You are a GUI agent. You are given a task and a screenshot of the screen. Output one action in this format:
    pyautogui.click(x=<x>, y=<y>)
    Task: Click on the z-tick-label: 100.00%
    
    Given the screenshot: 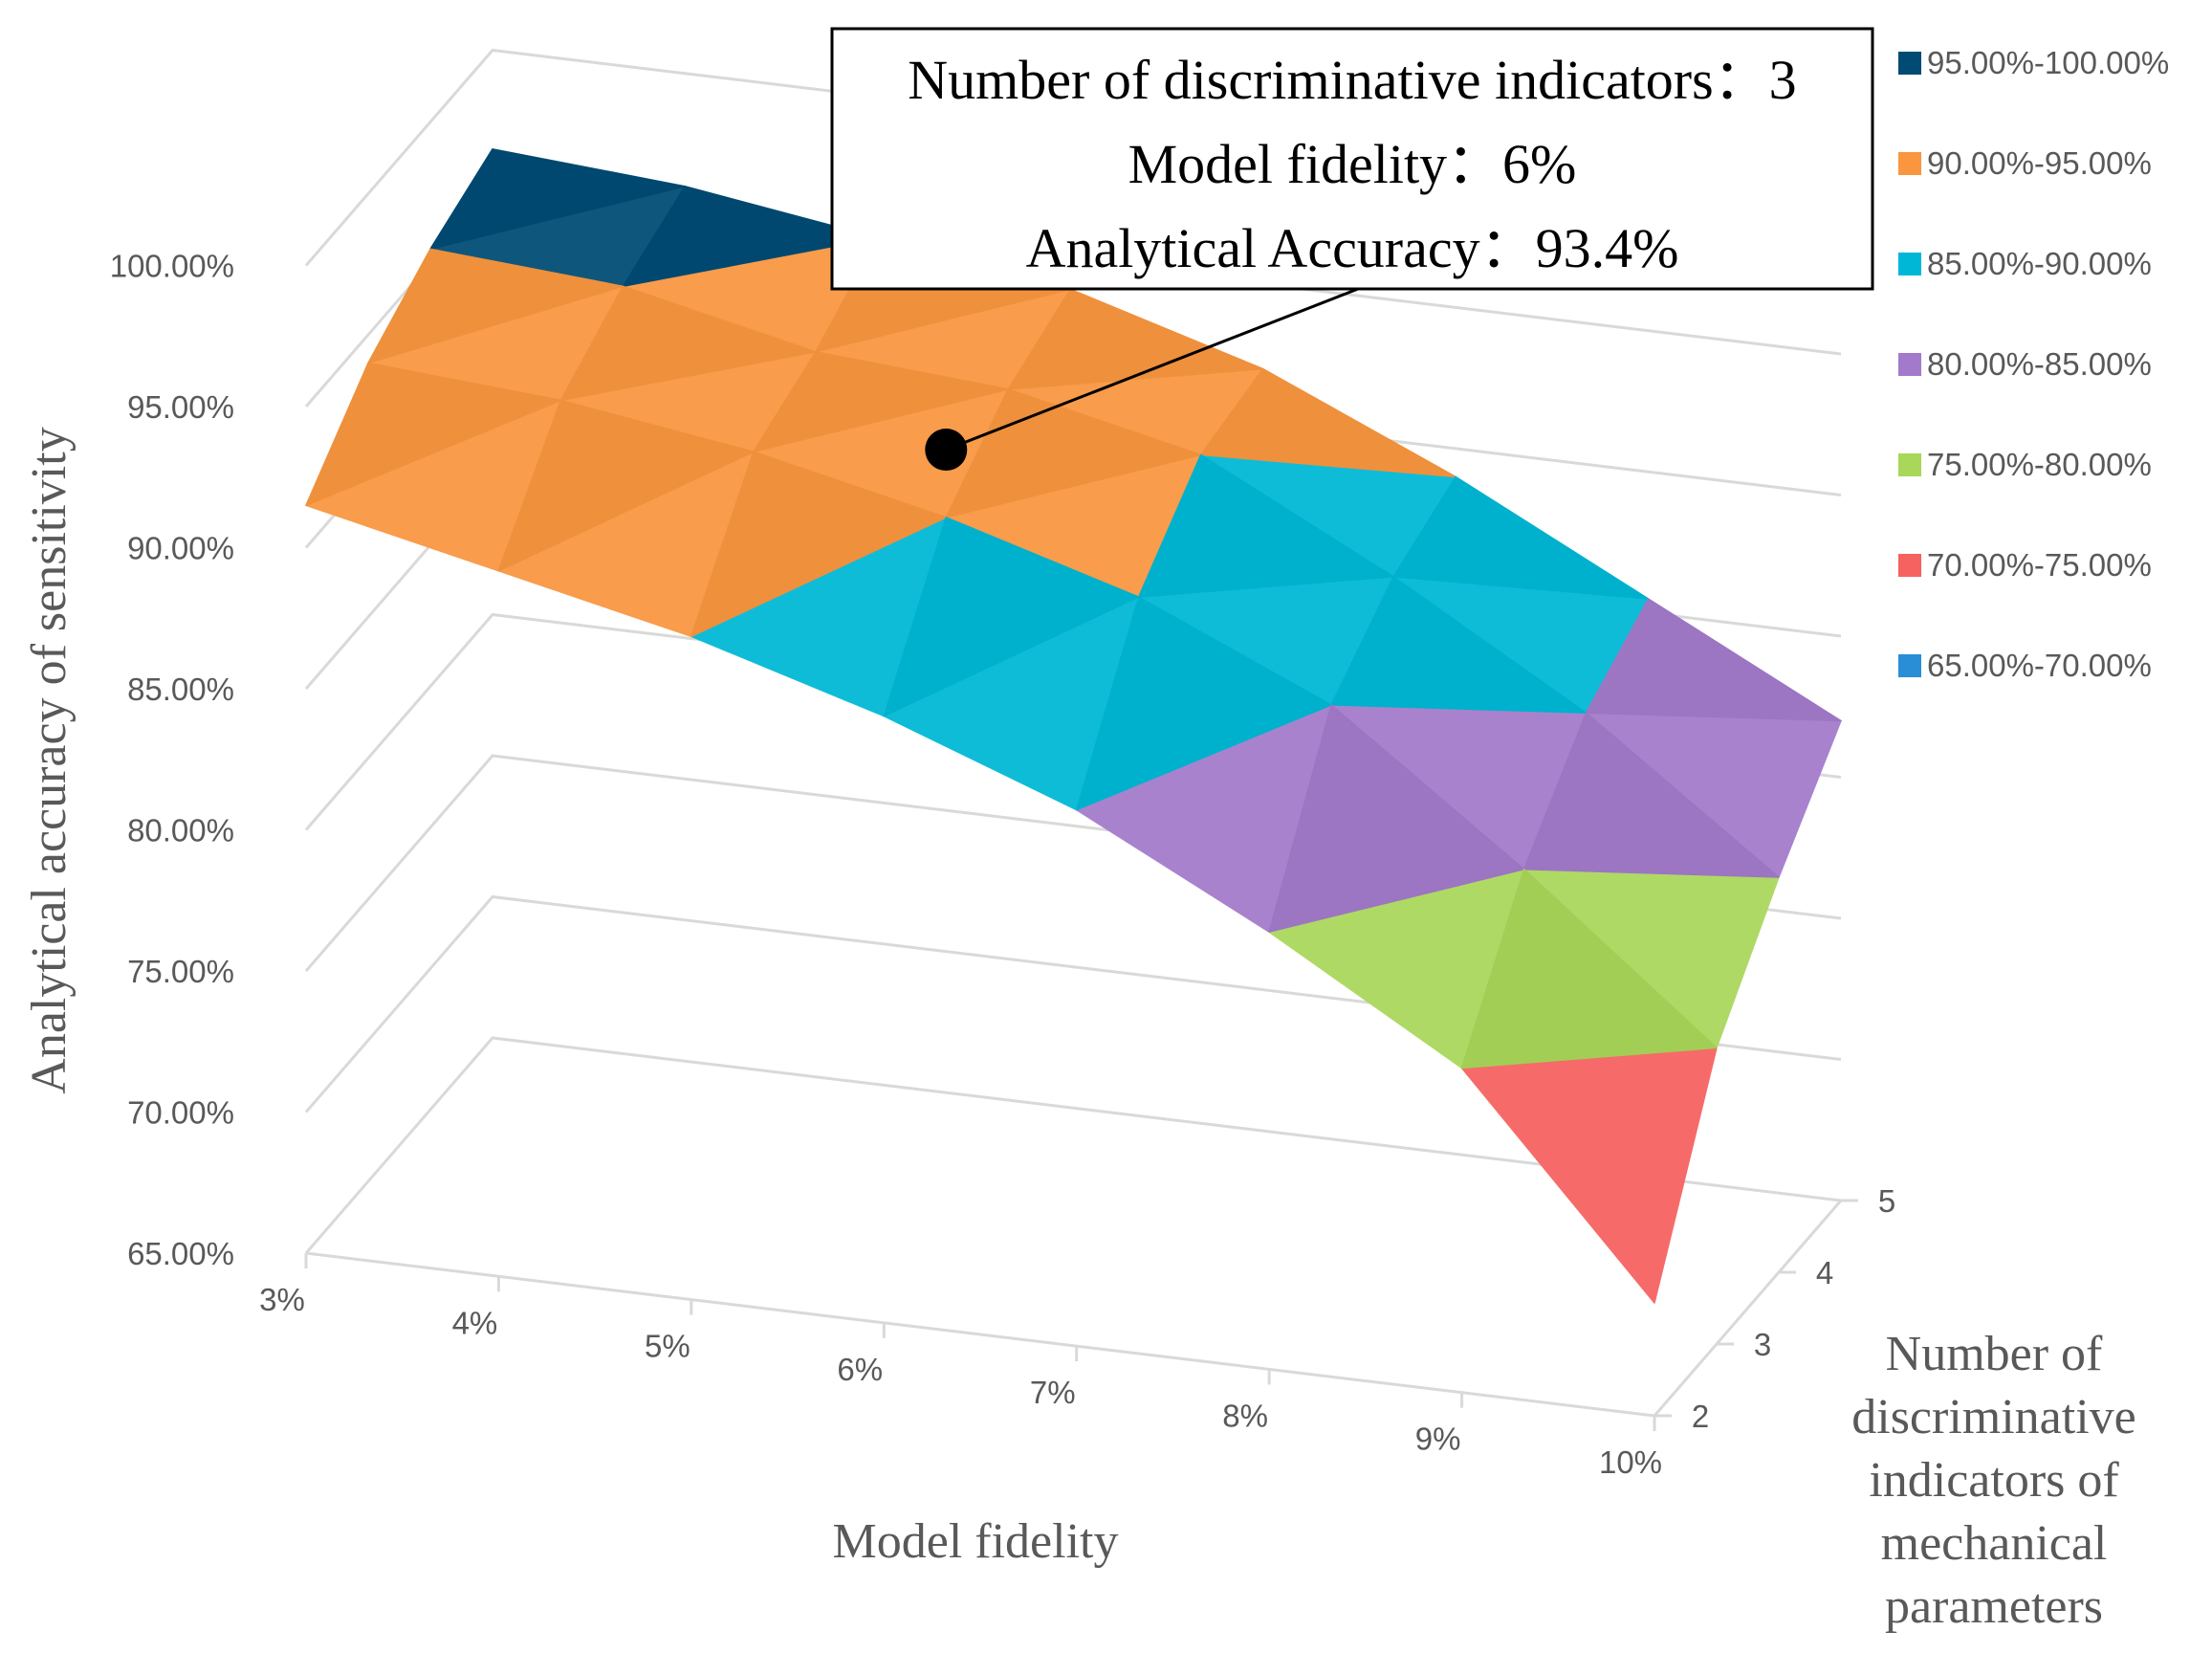 What is the action you would take?
    pyautogui.click(x=172, y=266)
    